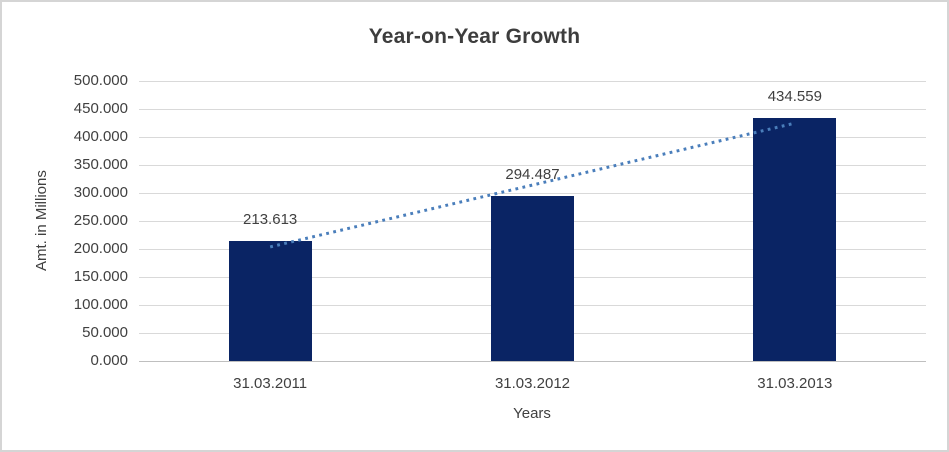 This screenshot has height=452, width=949. What do you see at coordinates (795, 383) in the screenshot?
I see `x-tick-label: 31.03.2013` at bounding box center [795, 383].